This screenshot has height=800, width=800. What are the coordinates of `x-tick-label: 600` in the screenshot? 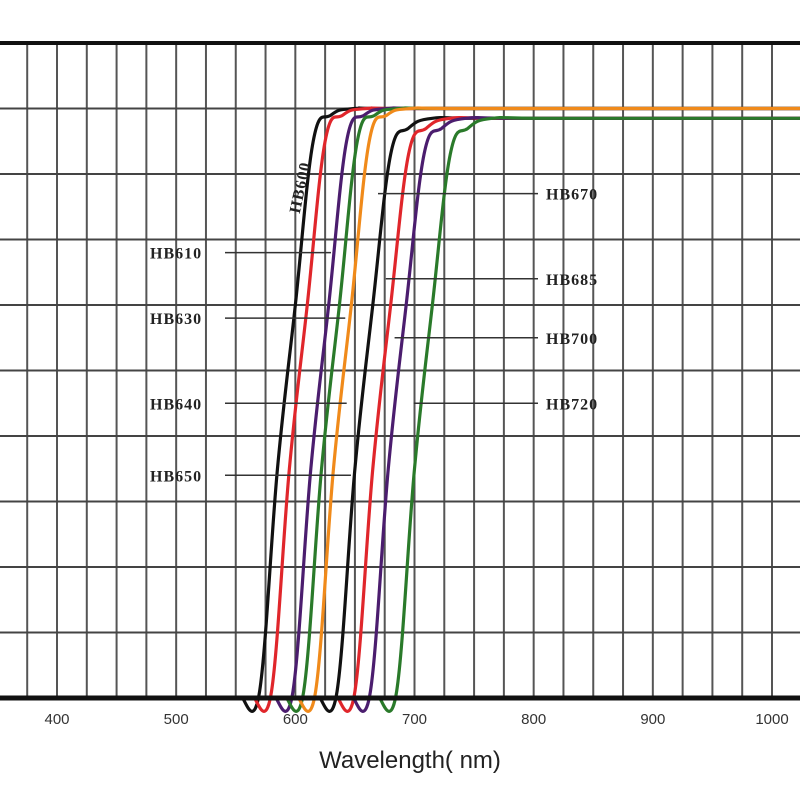 It's located at (295, 719).